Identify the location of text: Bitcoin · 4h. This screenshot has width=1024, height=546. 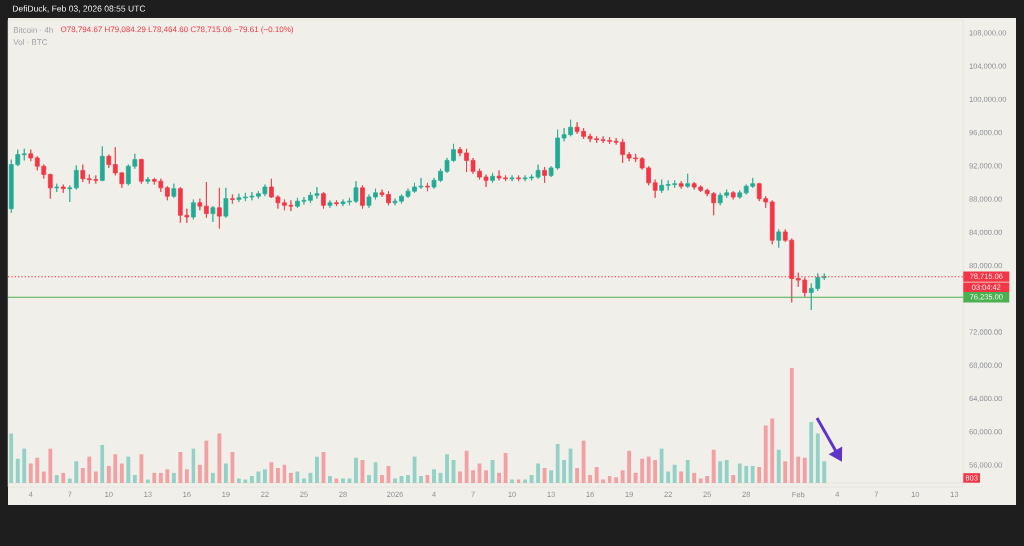
(33, 30).